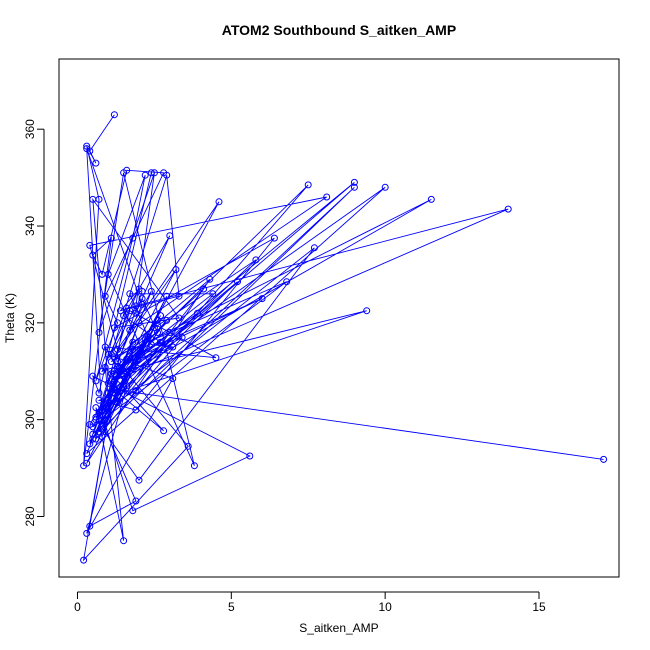  I want to click on x-tick-label: 5, so click(231, 607).